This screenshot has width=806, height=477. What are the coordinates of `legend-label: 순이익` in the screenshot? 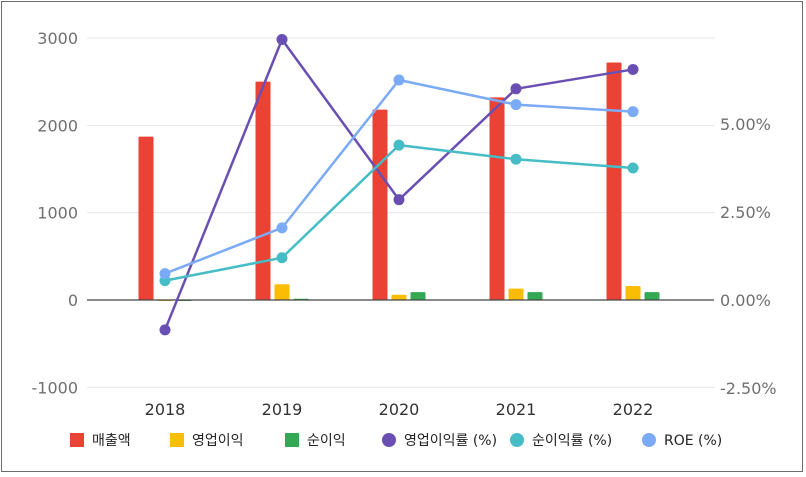 It's located at (326, 441).